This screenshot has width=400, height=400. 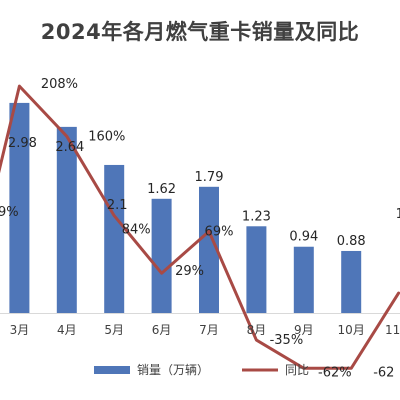 I want to click on x-tick-10月: 10月, so click(x=351, y=330).